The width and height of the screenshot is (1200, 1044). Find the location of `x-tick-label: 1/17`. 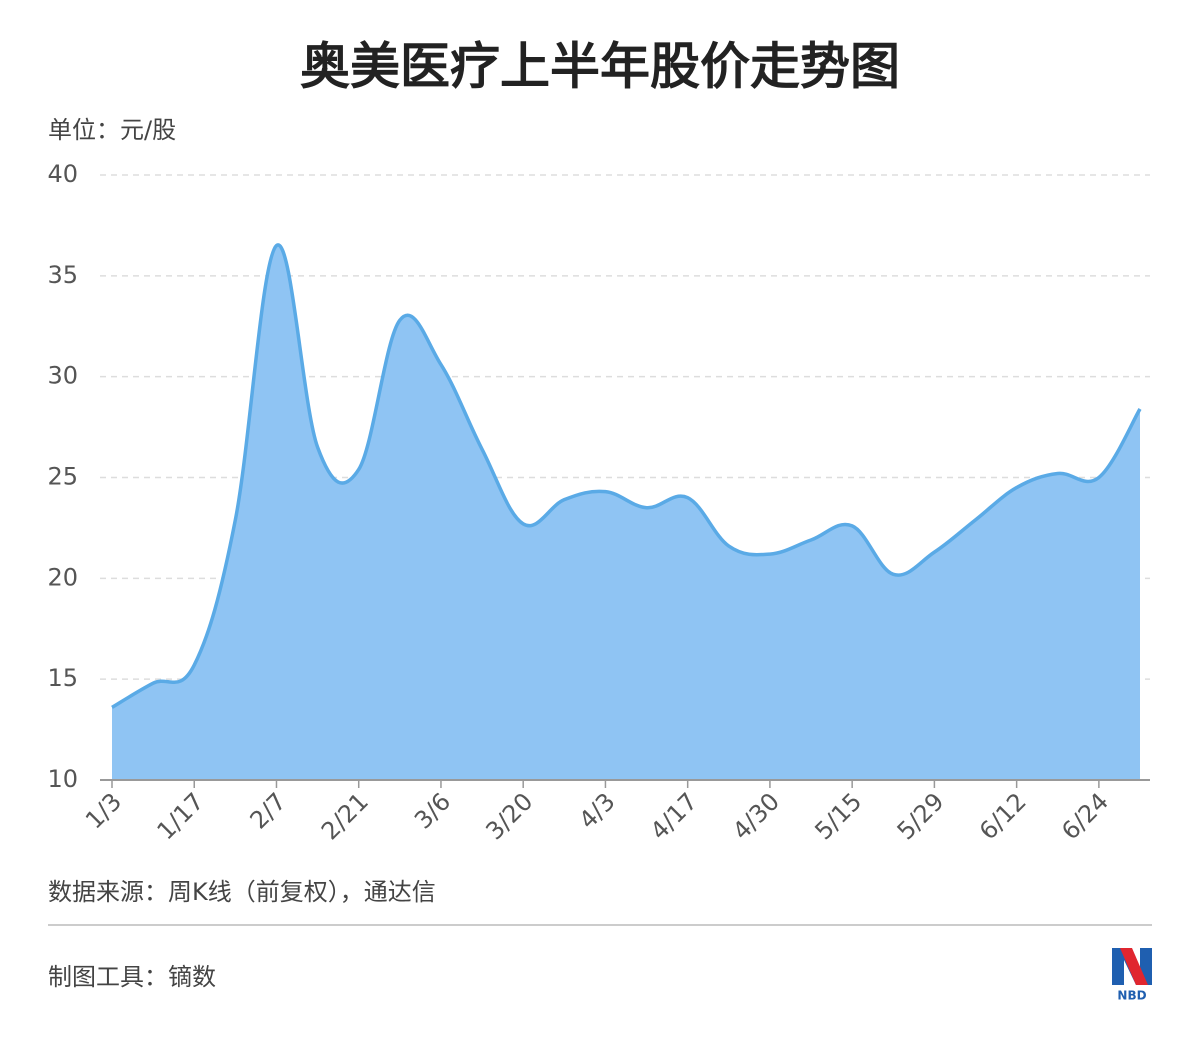

x-tick-label: 1/17 is located at coordinates (181, 816).